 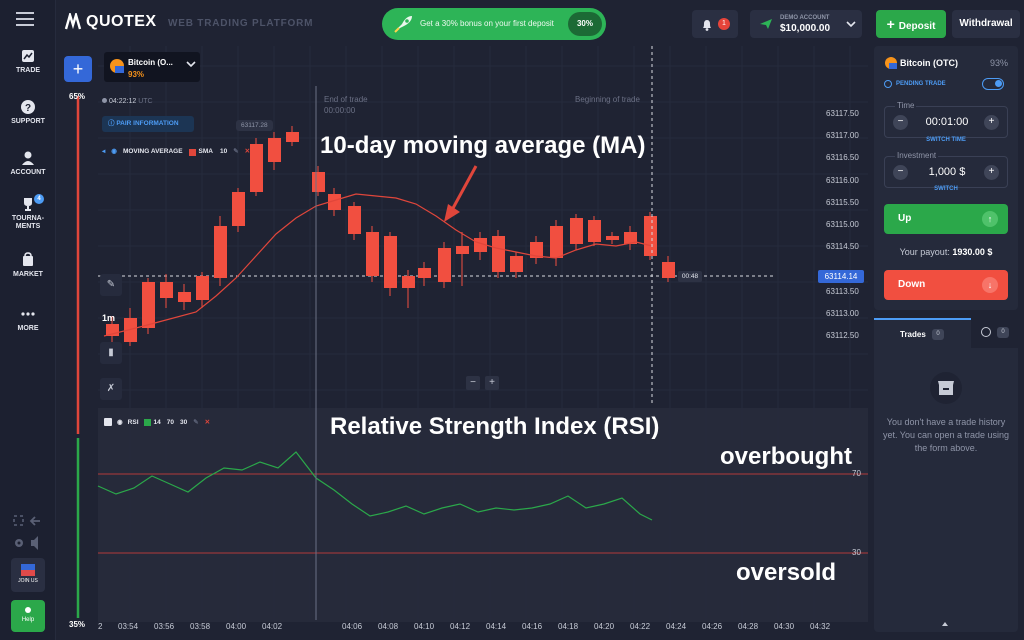 What do you see at coordinates (164, 626) in the screenshot?
I see `time-axis-label: 03:56` at bounding box center [164, 626].